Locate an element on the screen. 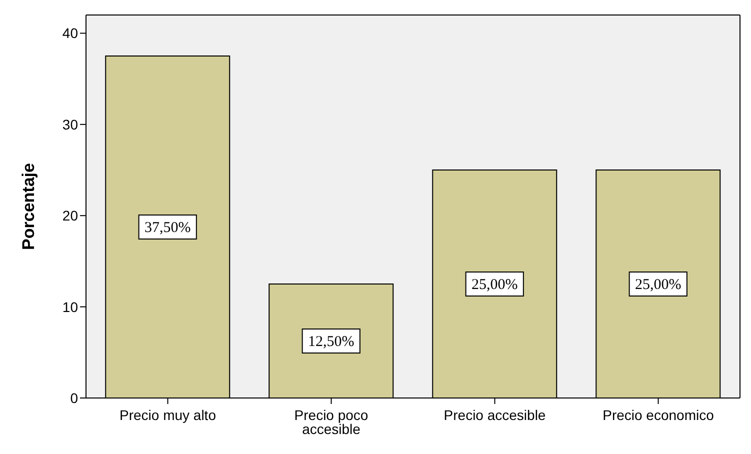 This screenshot has height=454, width=751. data-label: 37,50% is located at coordinates (167, 228).